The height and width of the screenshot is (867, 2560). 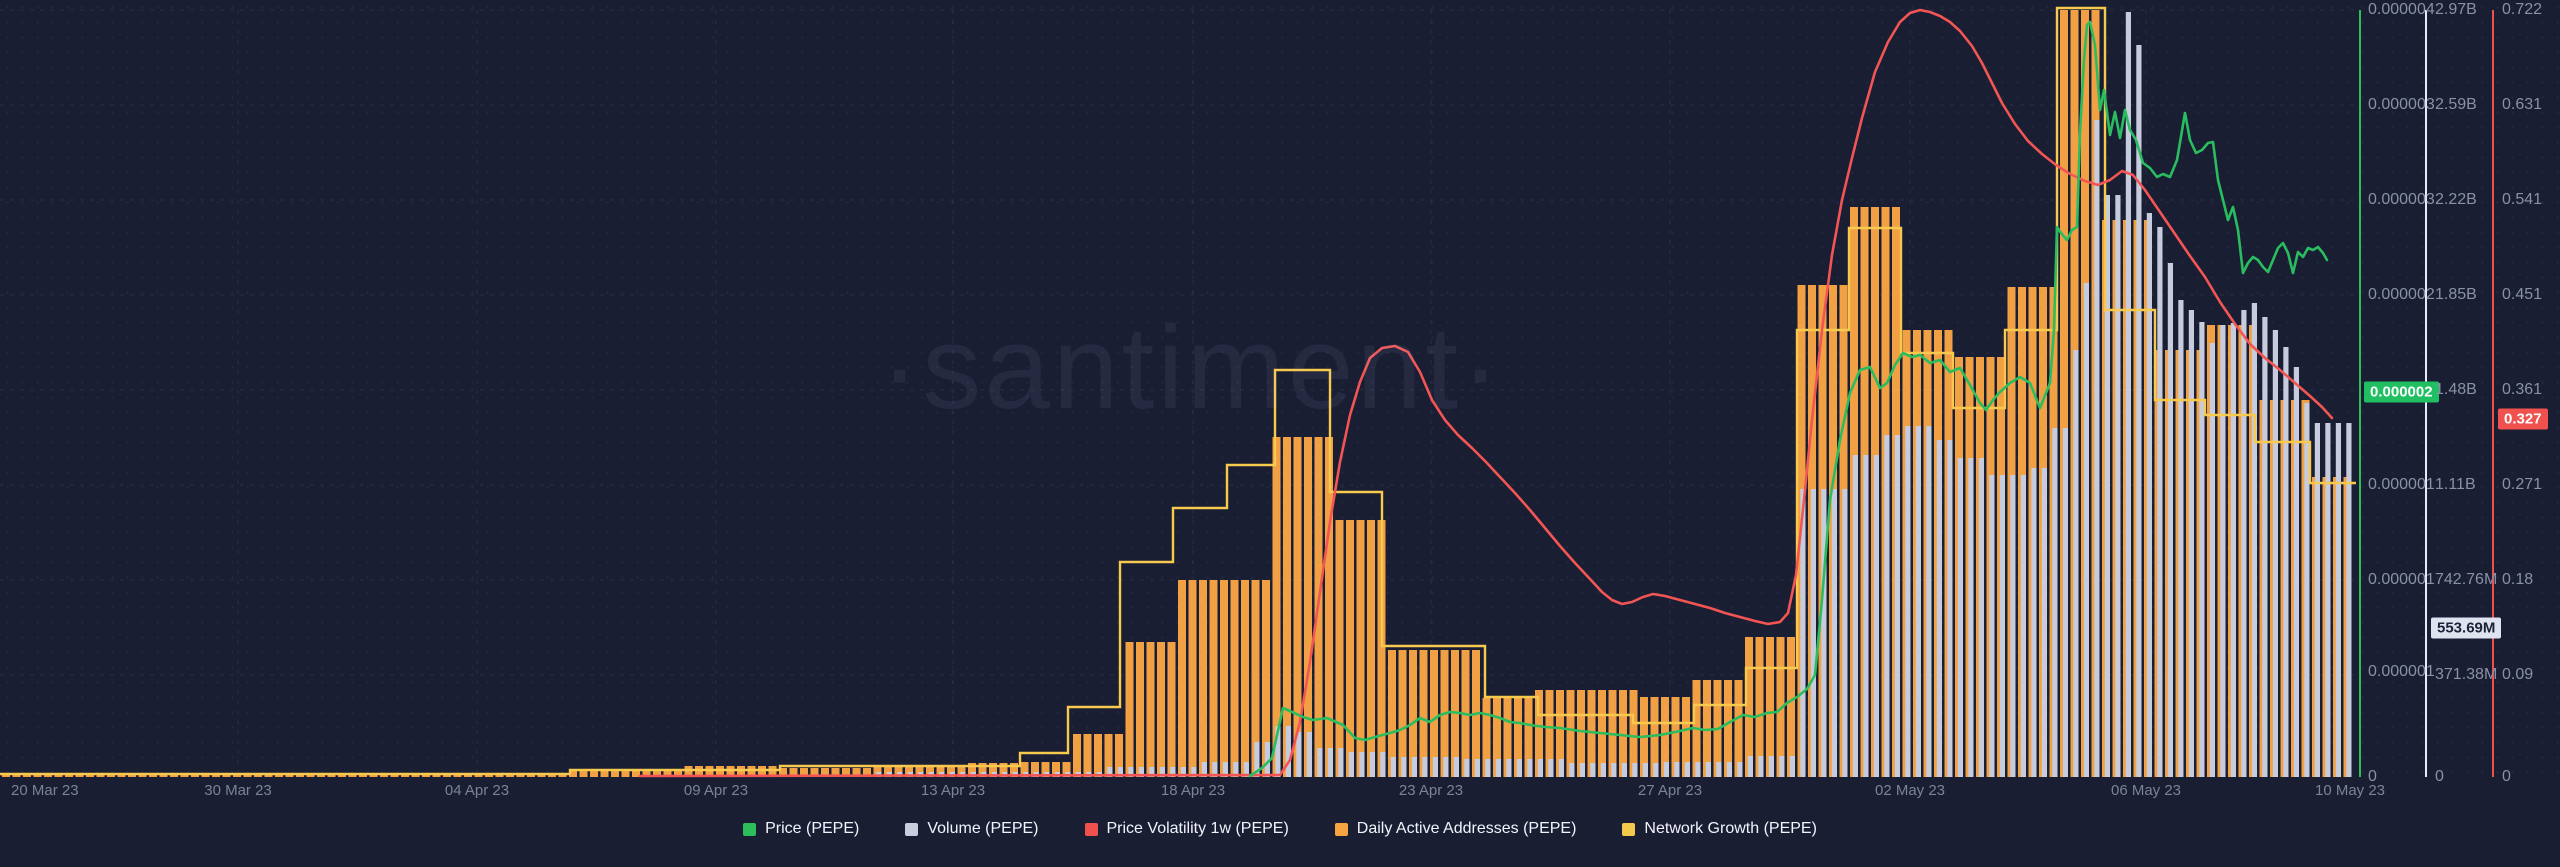 What do you see at coordinates (1431, 790) in the screenshot?
I see `date-label: 23 Apr 23` at bounding box center [1431, 790].